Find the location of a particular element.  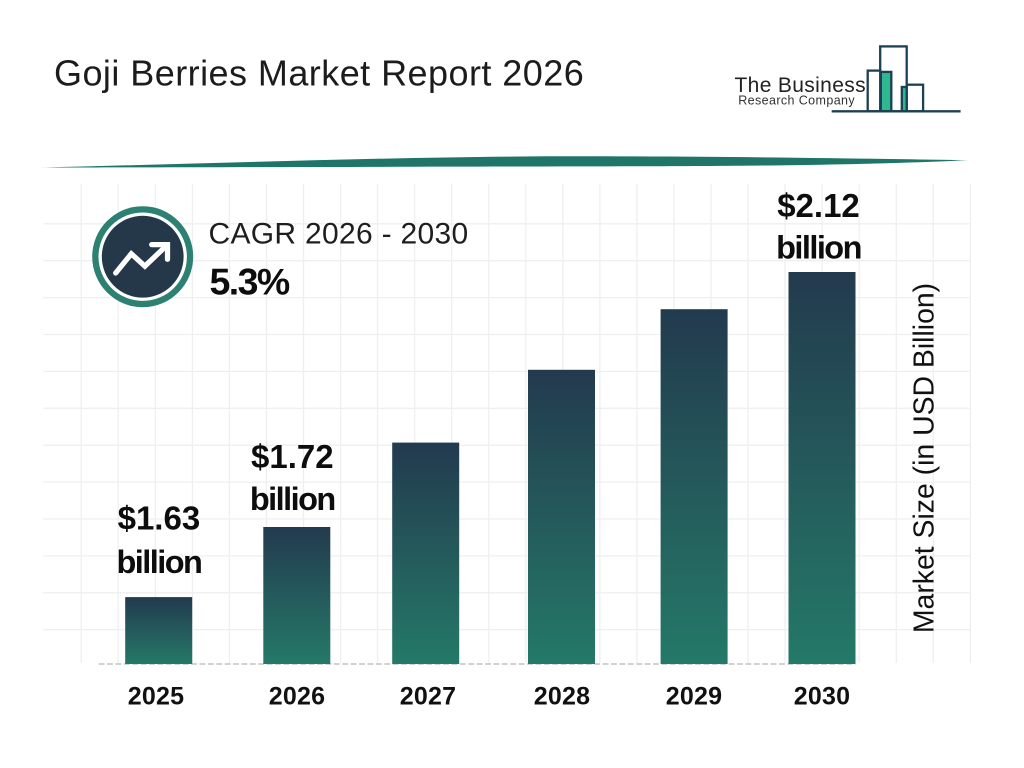

svg-text: $1.72 is located at coordinates (292, 456).